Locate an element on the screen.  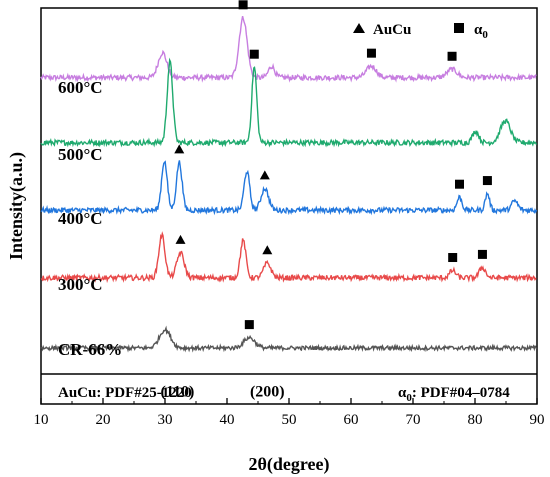
legend-square-icon is located at coordinates (459, 28).